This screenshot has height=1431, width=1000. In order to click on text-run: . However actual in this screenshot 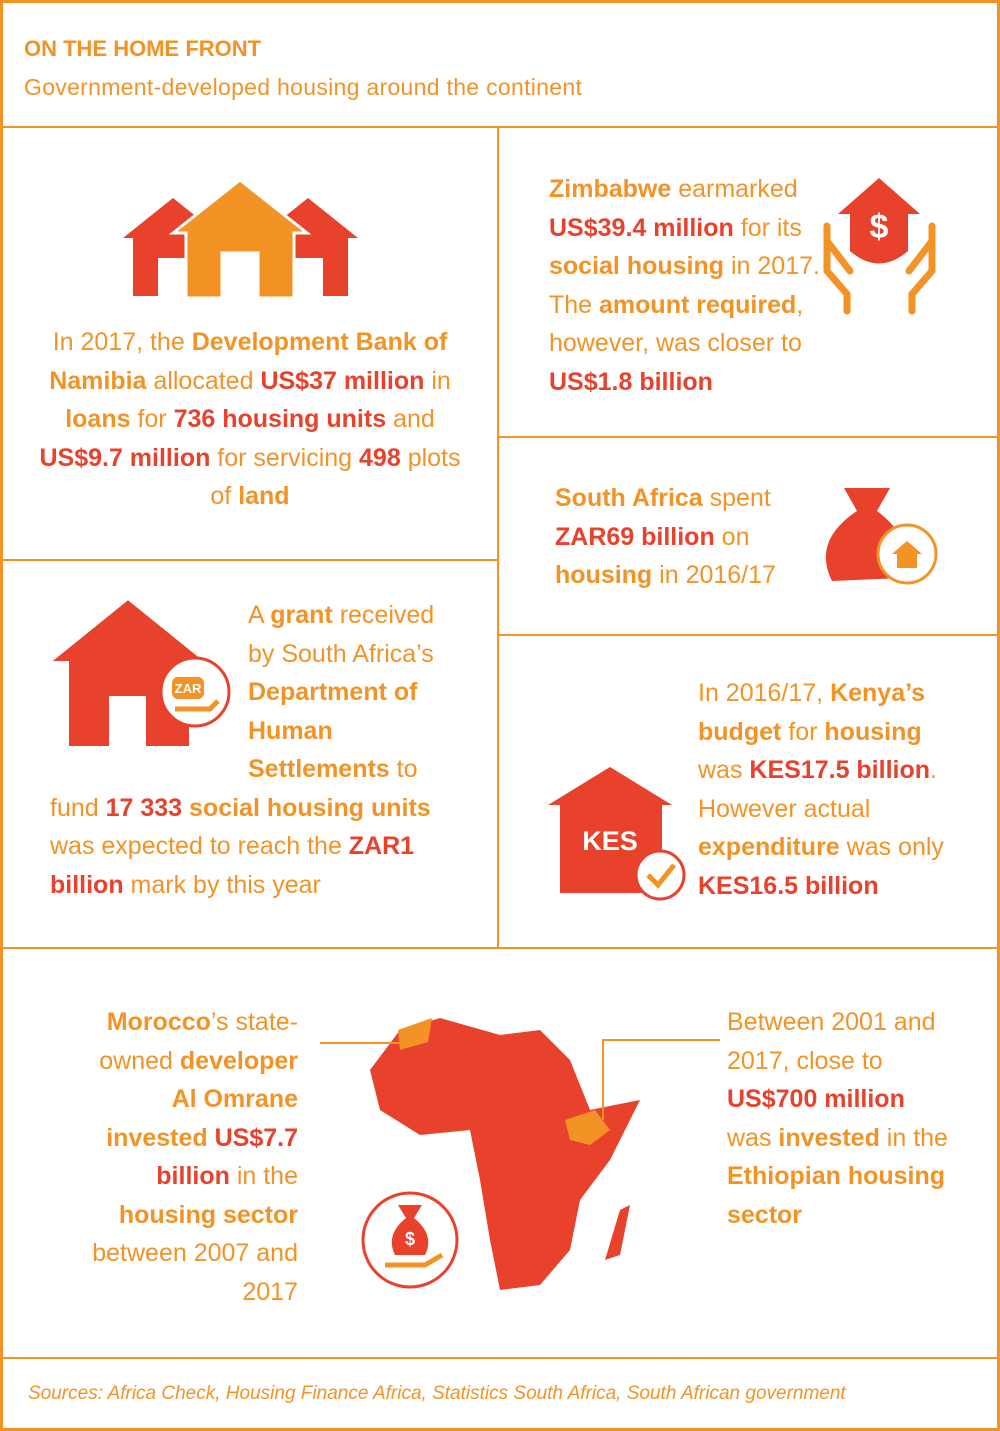, I will do `click(817, 789)`.